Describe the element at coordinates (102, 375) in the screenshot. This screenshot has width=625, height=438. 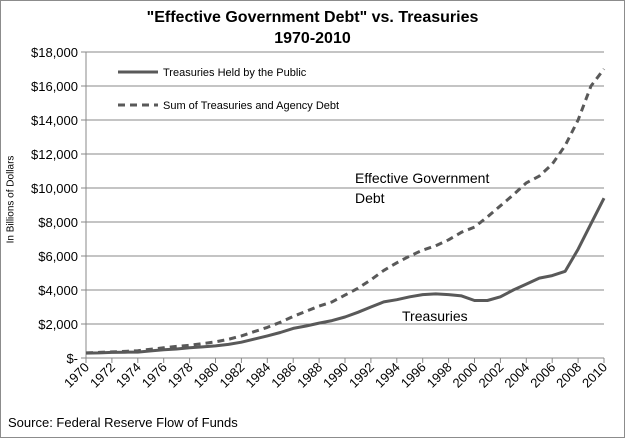
I see `x-tick-label: 1972` at that location.